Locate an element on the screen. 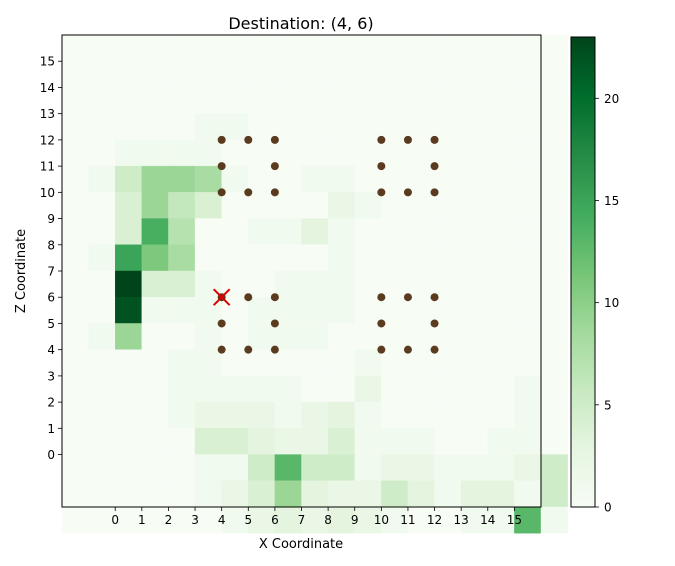 The height and width of the screenshot is (566, 675). y-tick-label: 1 is located at coordinates (51, 429).